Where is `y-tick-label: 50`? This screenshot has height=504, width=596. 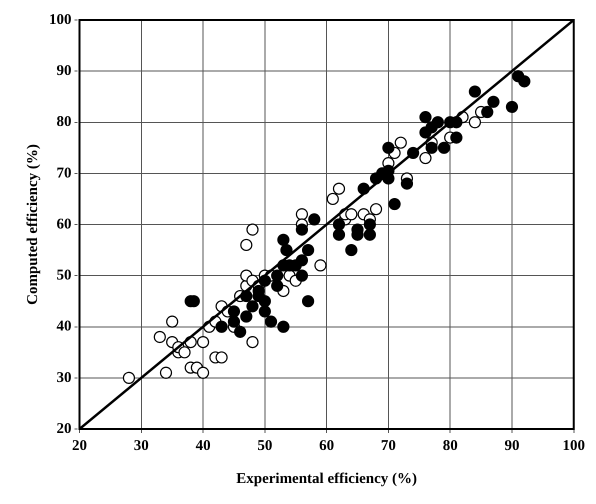
y-tick-label: 50 is located at coordinates (64, 276).